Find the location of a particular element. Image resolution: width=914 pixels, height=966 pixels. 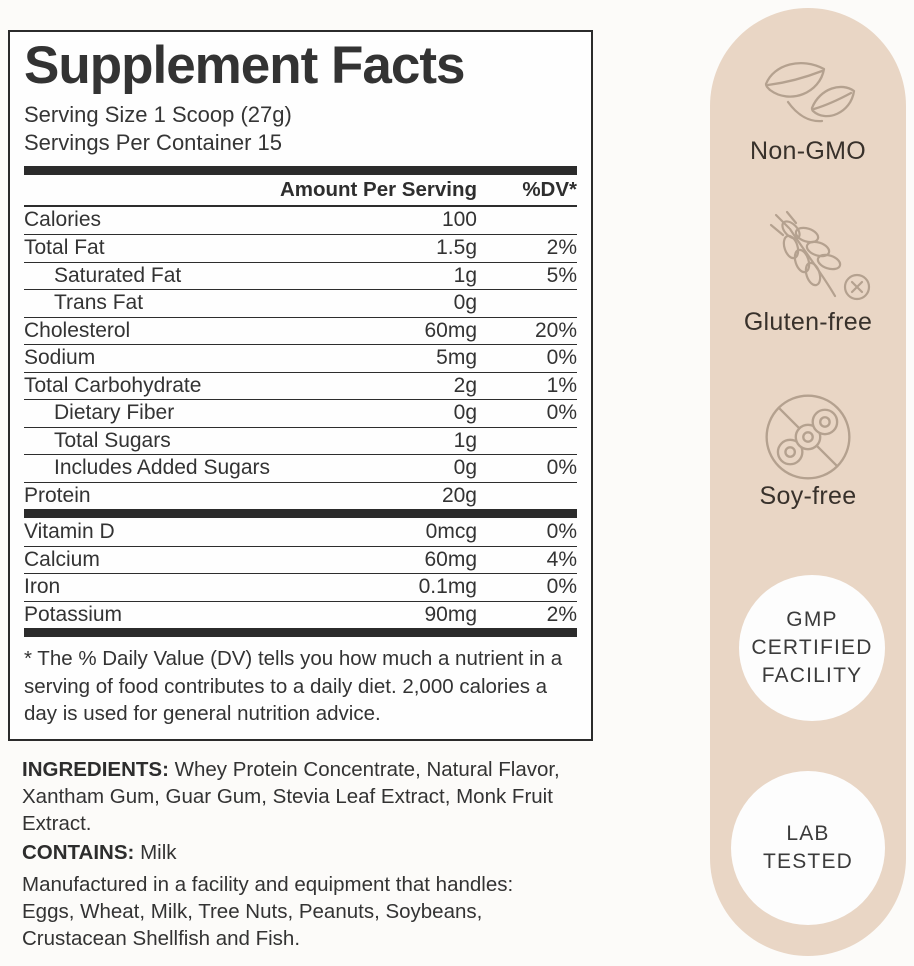

soybean-crossed-icon is located at coordinates (808, 437).